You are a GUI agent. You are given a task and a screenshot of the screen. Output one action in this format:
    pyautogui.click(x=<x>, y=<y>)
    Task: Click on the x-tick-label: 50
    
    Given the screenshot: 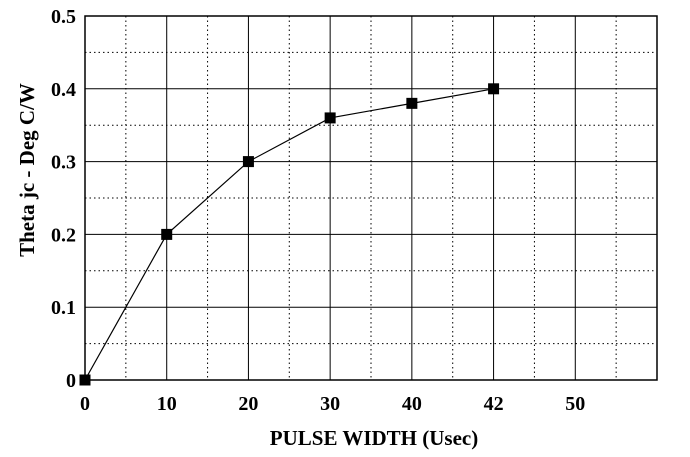 What is the action you would take?
    pyautogui.click(x=575, y=404)
    